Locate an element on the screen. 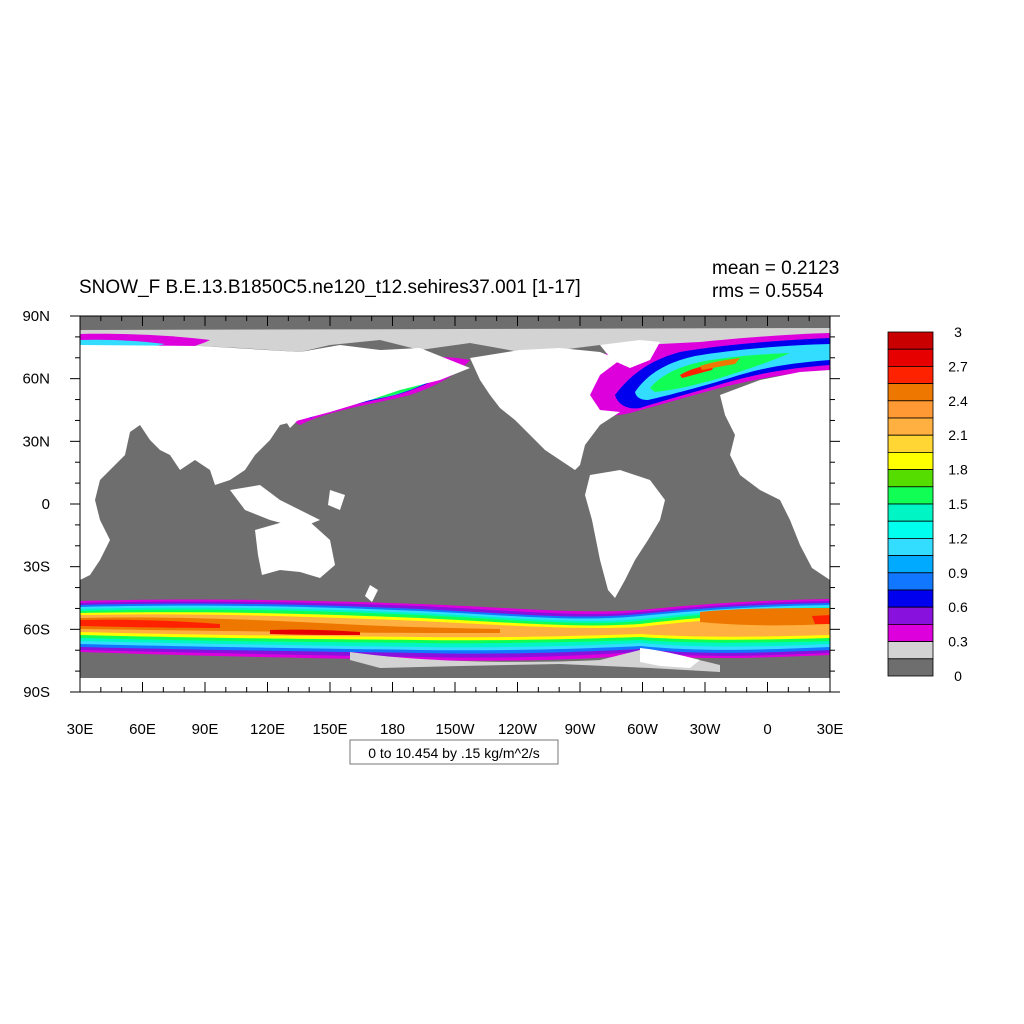 The width and height of the screenshot is (1024, 1024). southern-storm-track is located at coordinates (455, 630).